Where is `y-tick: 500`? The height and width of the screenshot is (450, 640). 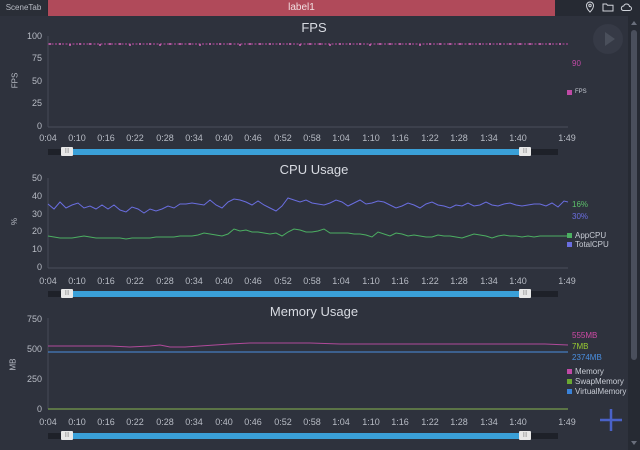 y-tick: 500 is located at coordinates (34, 349).